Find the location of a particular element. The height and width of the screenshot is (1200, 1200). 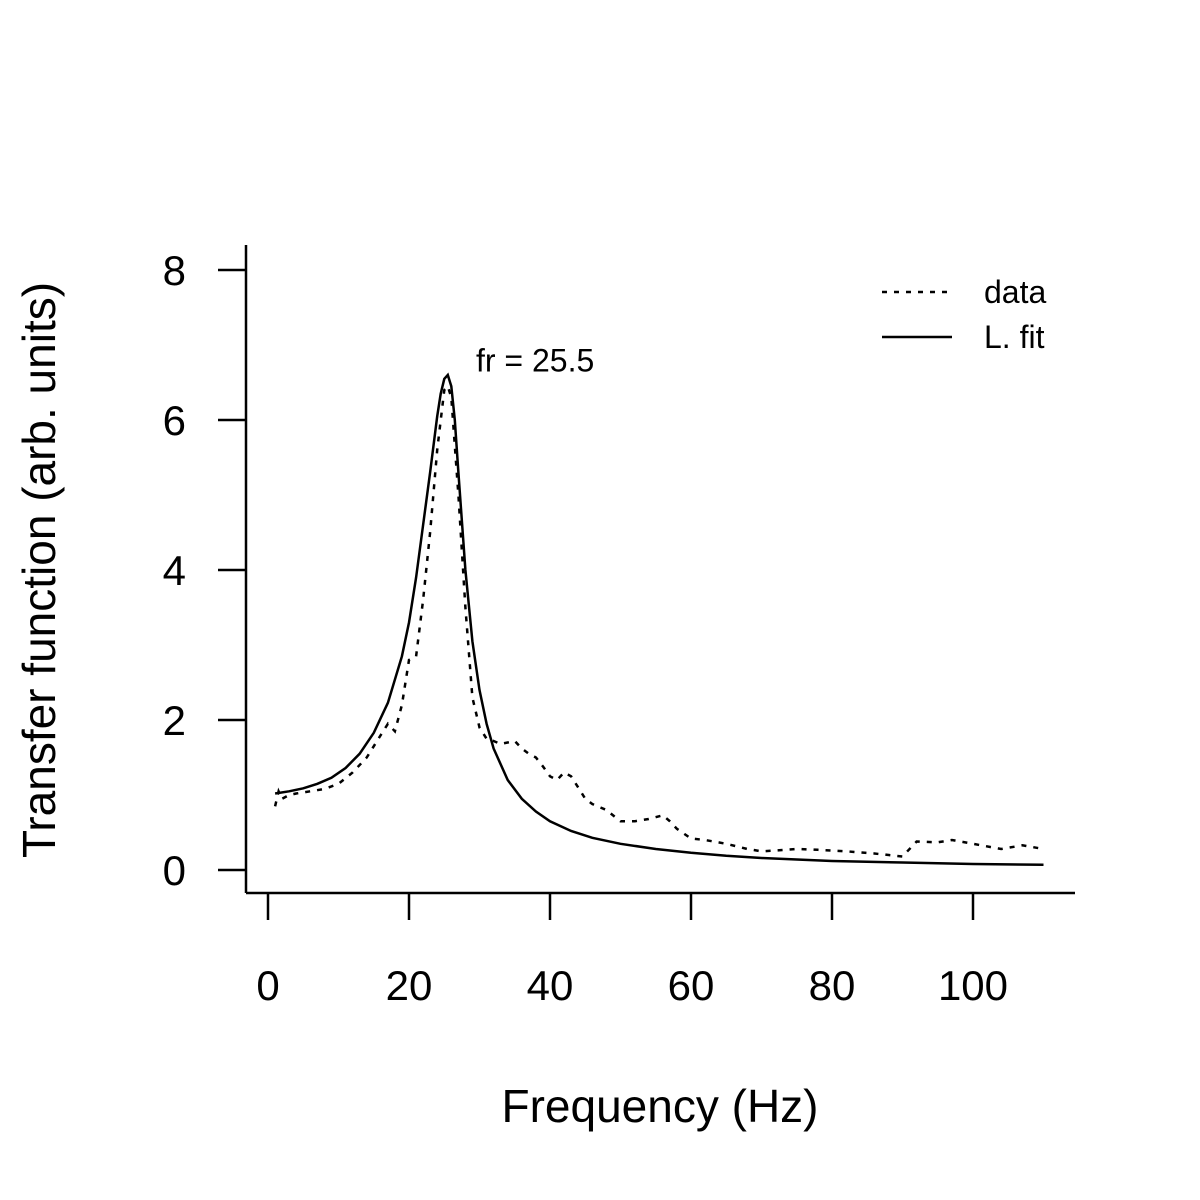

legend-fit-label: L. fit is located at coordinates (1014, 337).